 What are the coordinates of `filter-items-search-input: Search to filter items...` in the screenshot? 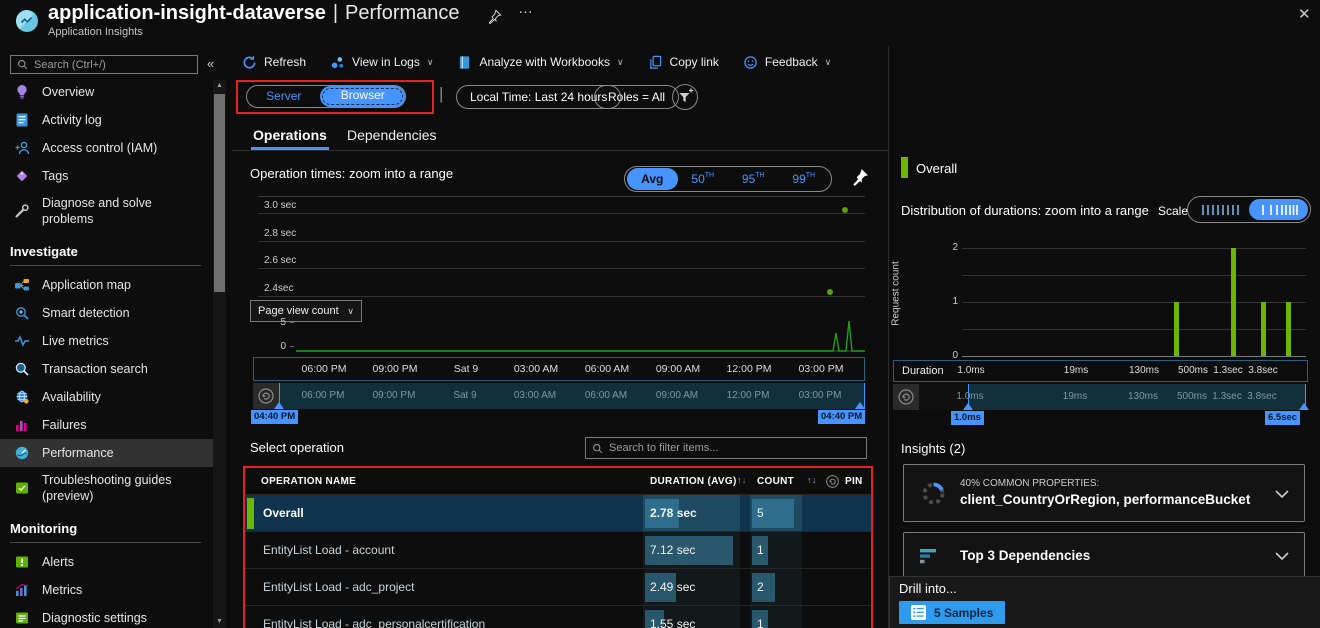 It's located at (726, 448).